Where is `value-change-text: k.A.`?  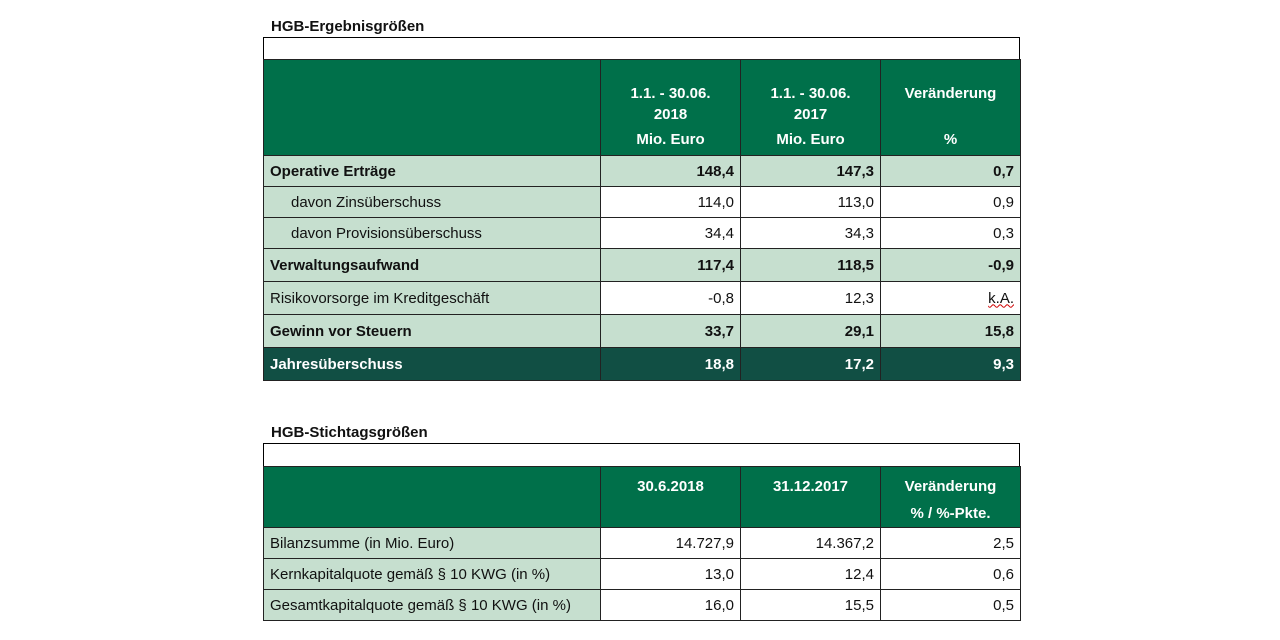 value-change-text: k.A. is located at coordinates (1001, 298).